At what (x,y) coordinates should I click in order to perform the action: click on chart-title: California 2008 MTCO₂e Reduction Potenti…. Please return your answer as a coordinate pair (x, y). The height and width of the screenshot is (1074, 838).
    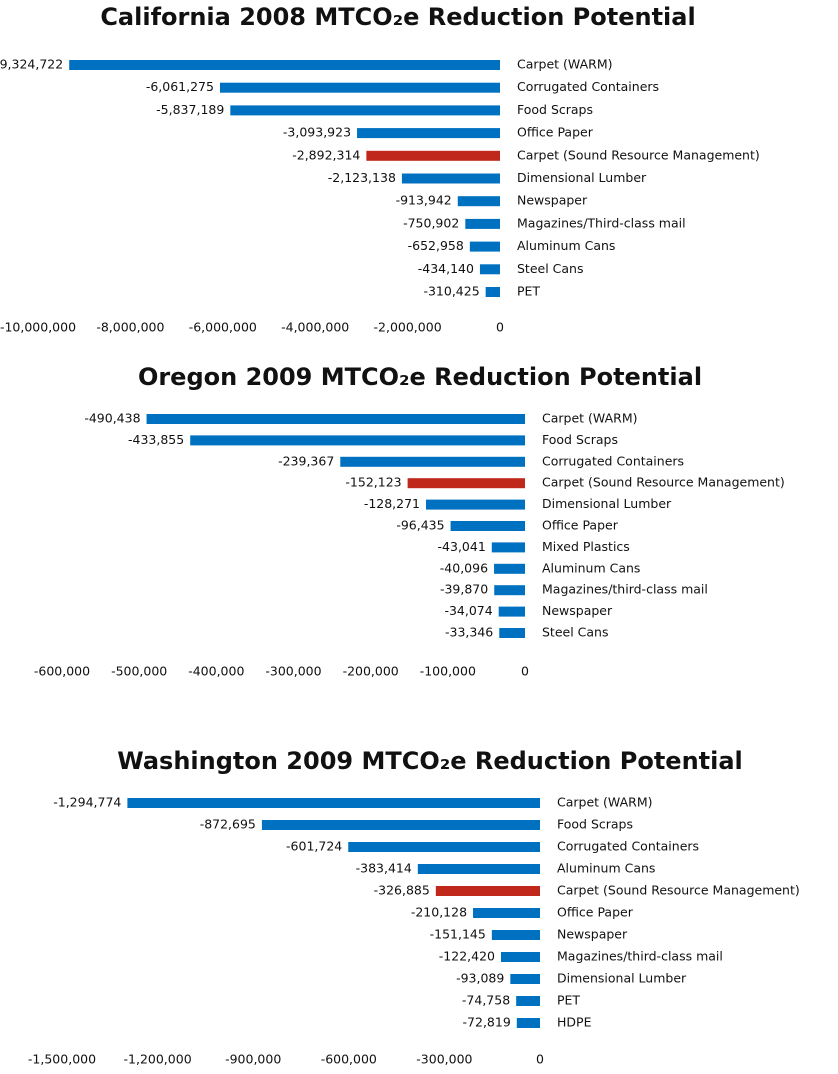
    Looking at the image, I should click on (397, 17).